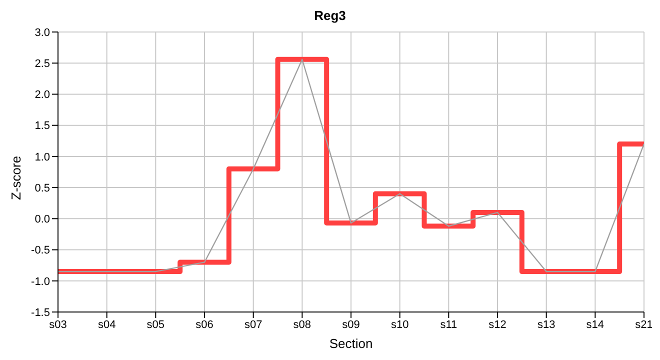  Describe the element at coordinates (155, 324) in the screenshot. I see `x-tick-label: s05` at that location.